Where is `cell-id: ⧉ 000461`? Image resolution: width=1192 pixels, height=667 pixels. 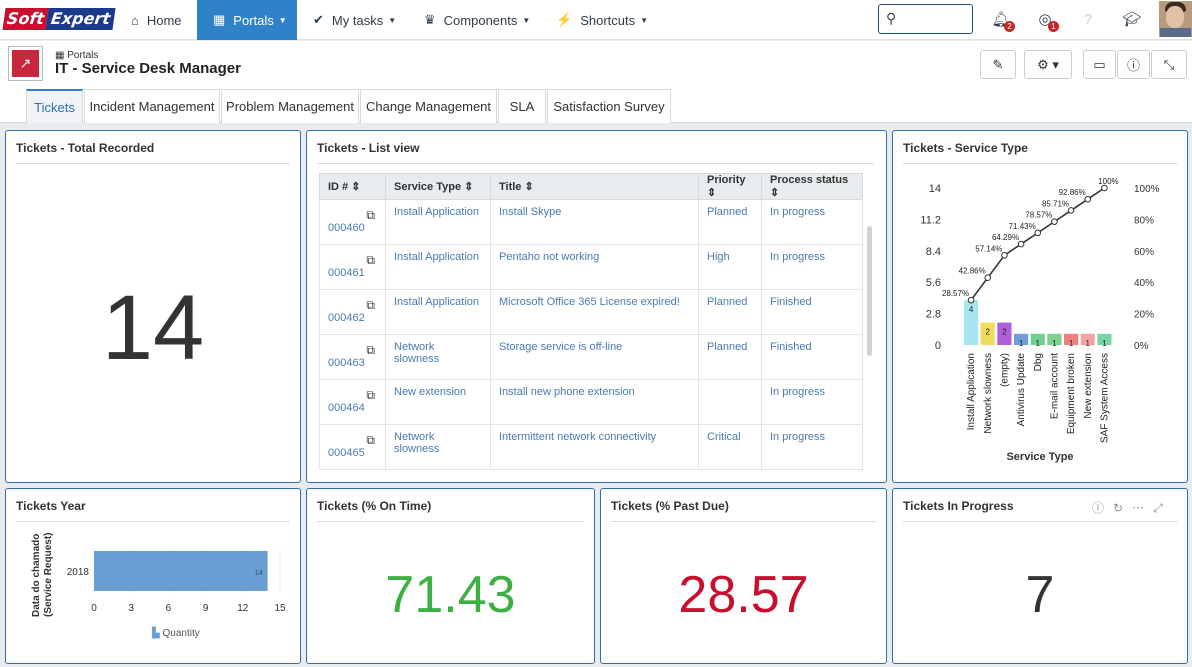
cell-id: ⧉ 000461 is located at coordinates (352, 267).